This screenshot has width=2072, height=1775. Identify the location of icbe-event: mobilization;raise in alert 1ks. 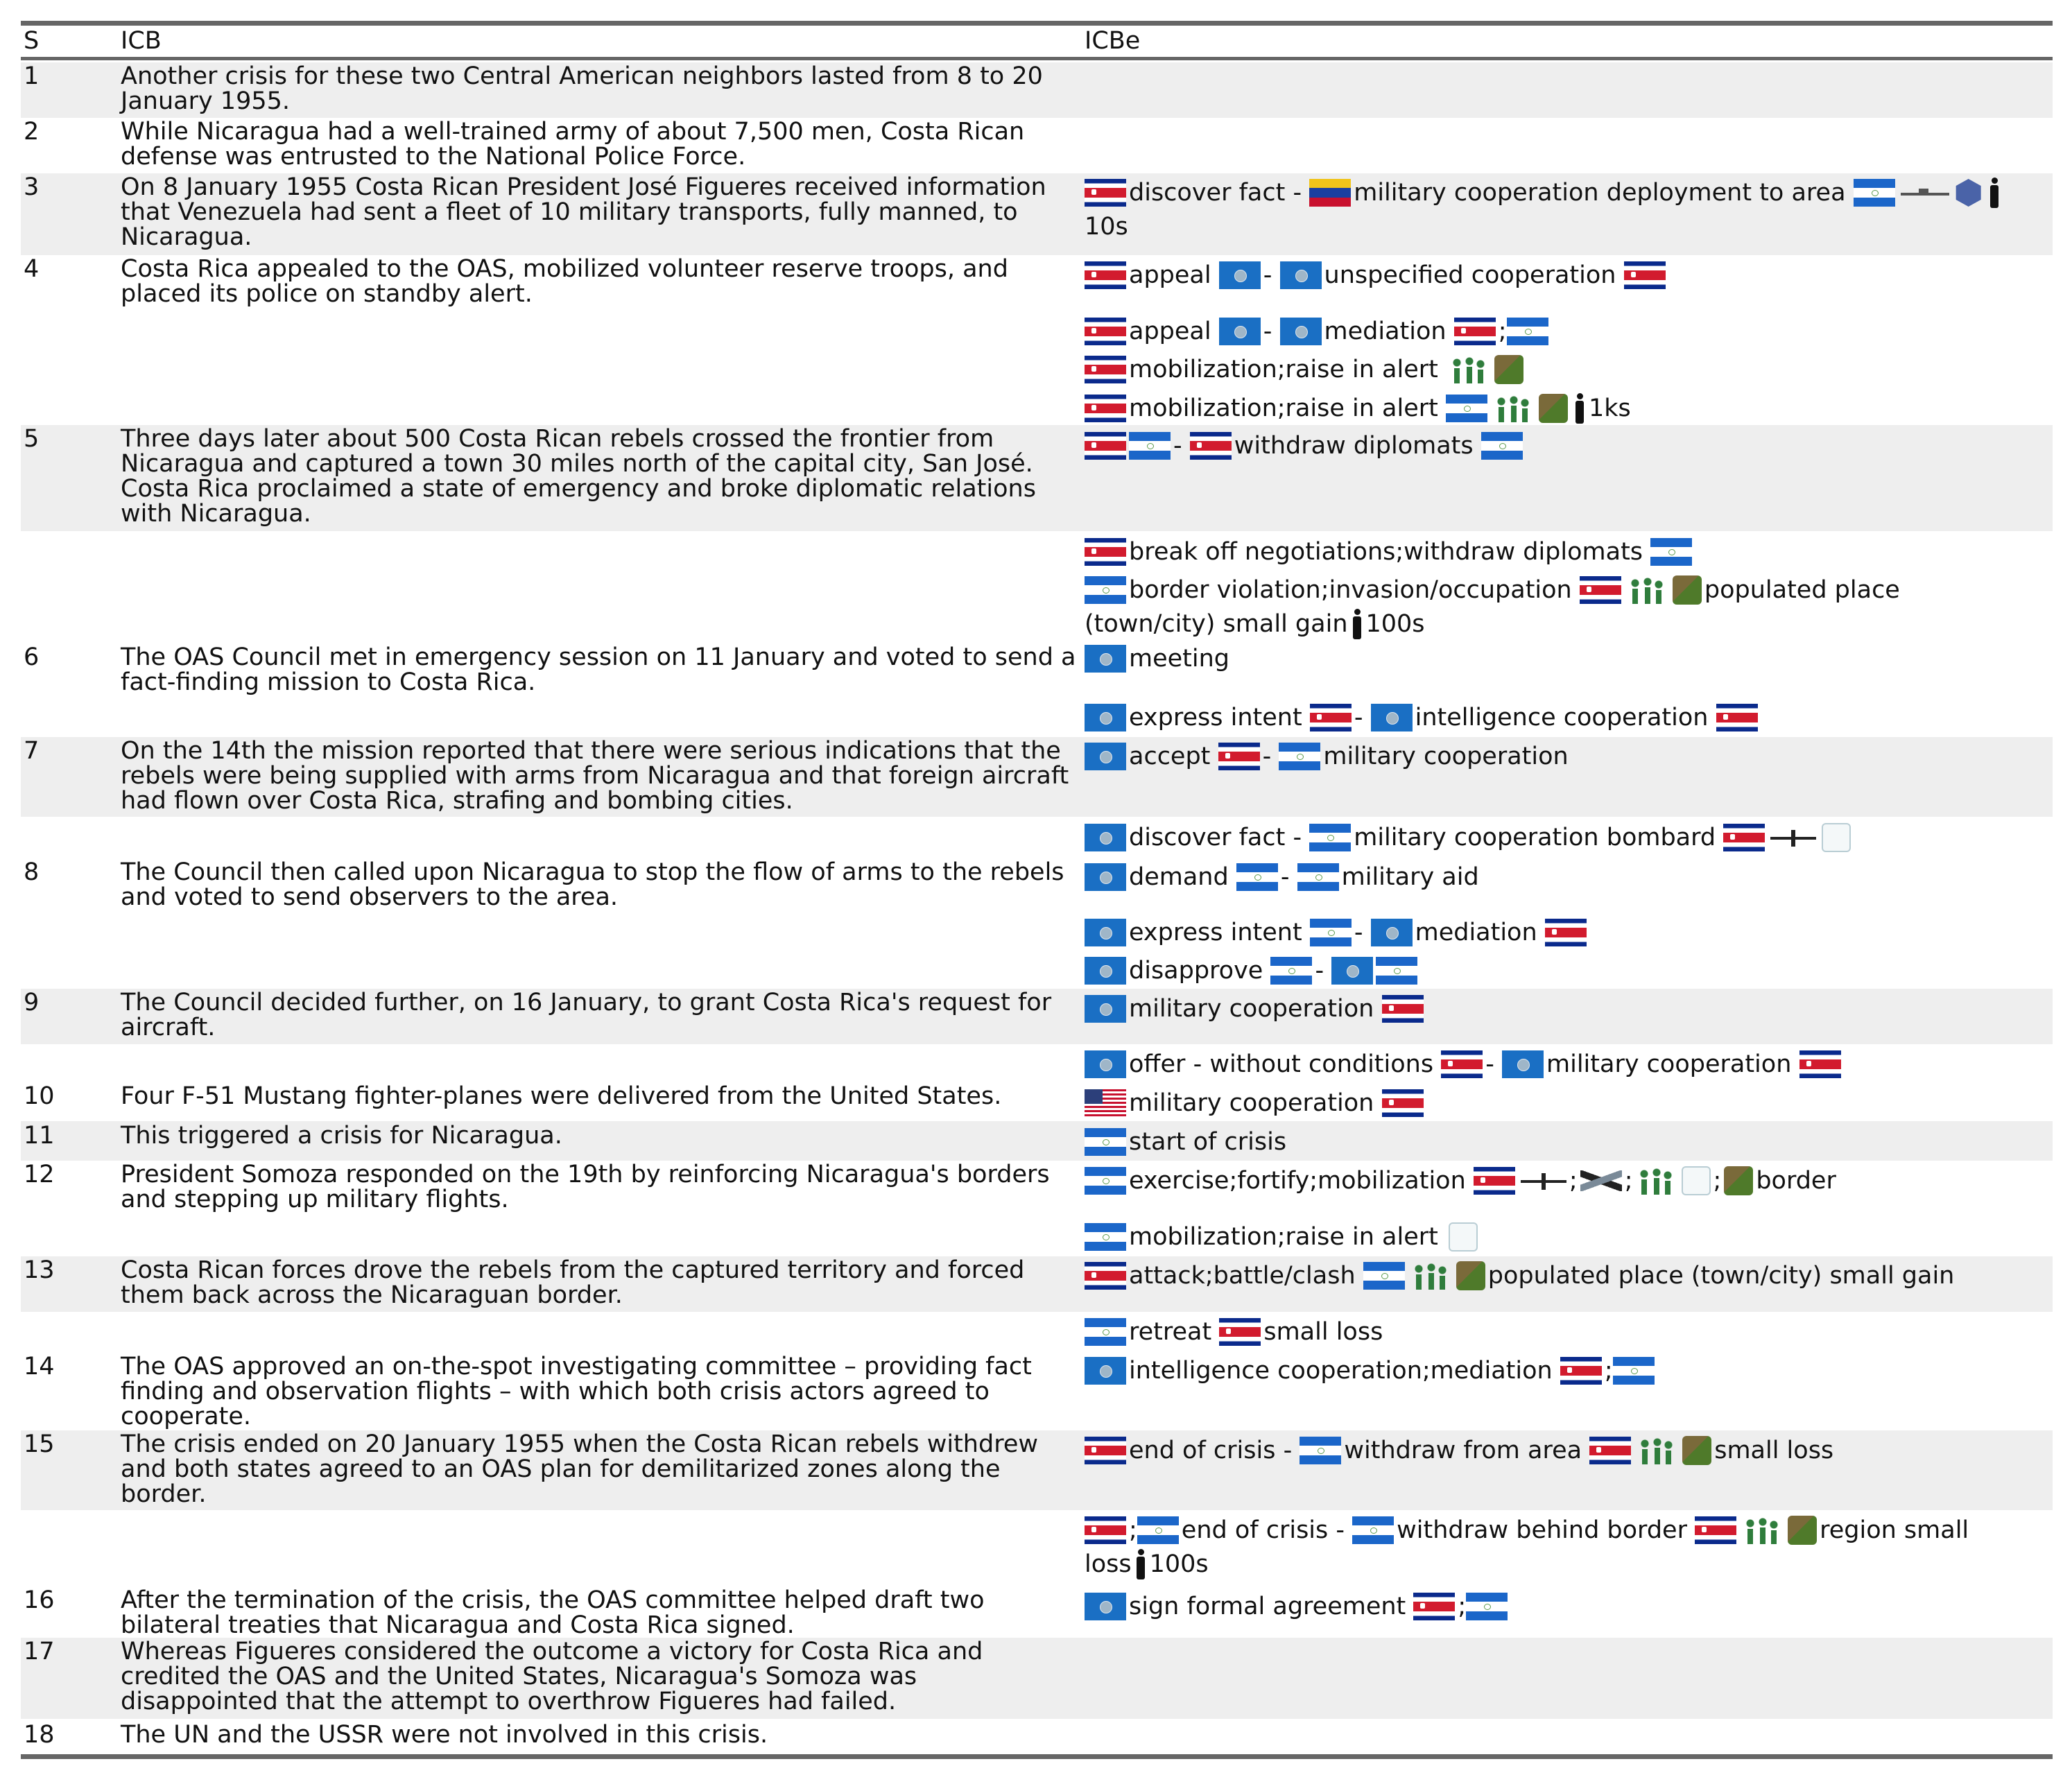
(1566, 408).